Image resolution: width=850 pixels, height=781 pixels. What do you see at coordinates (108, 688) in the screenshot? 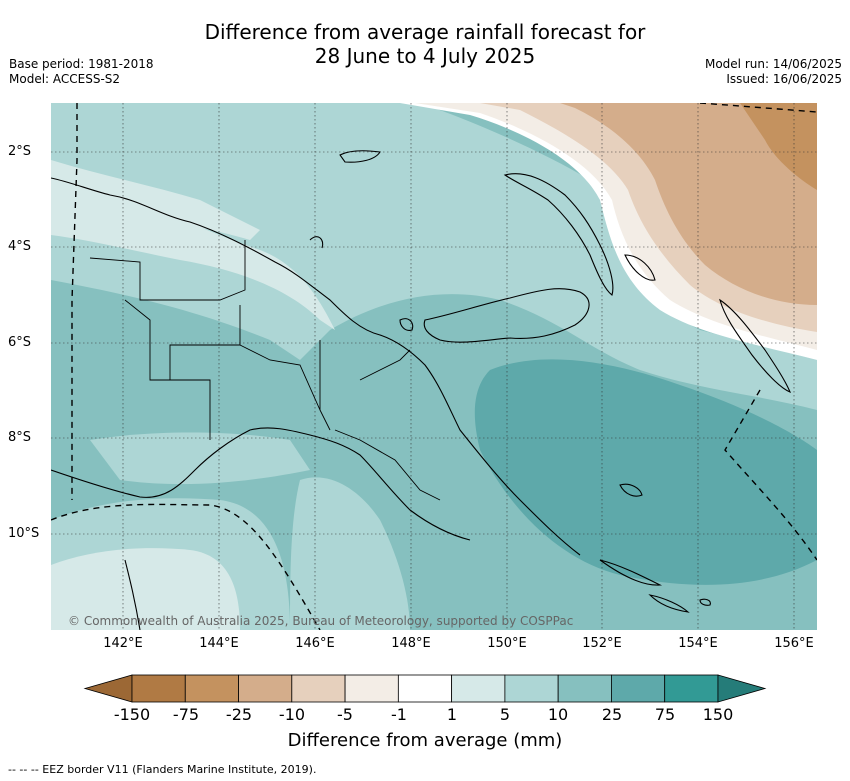
I see `colorbar-extend-low` at bounding box center [108, 688].